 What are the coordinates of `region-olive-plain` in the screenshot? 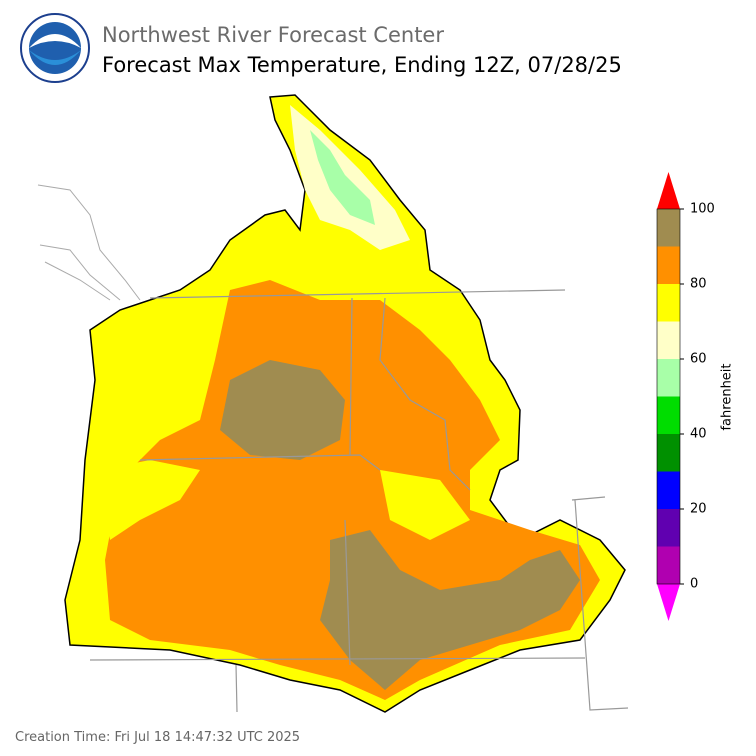 It's located at (450, 610).